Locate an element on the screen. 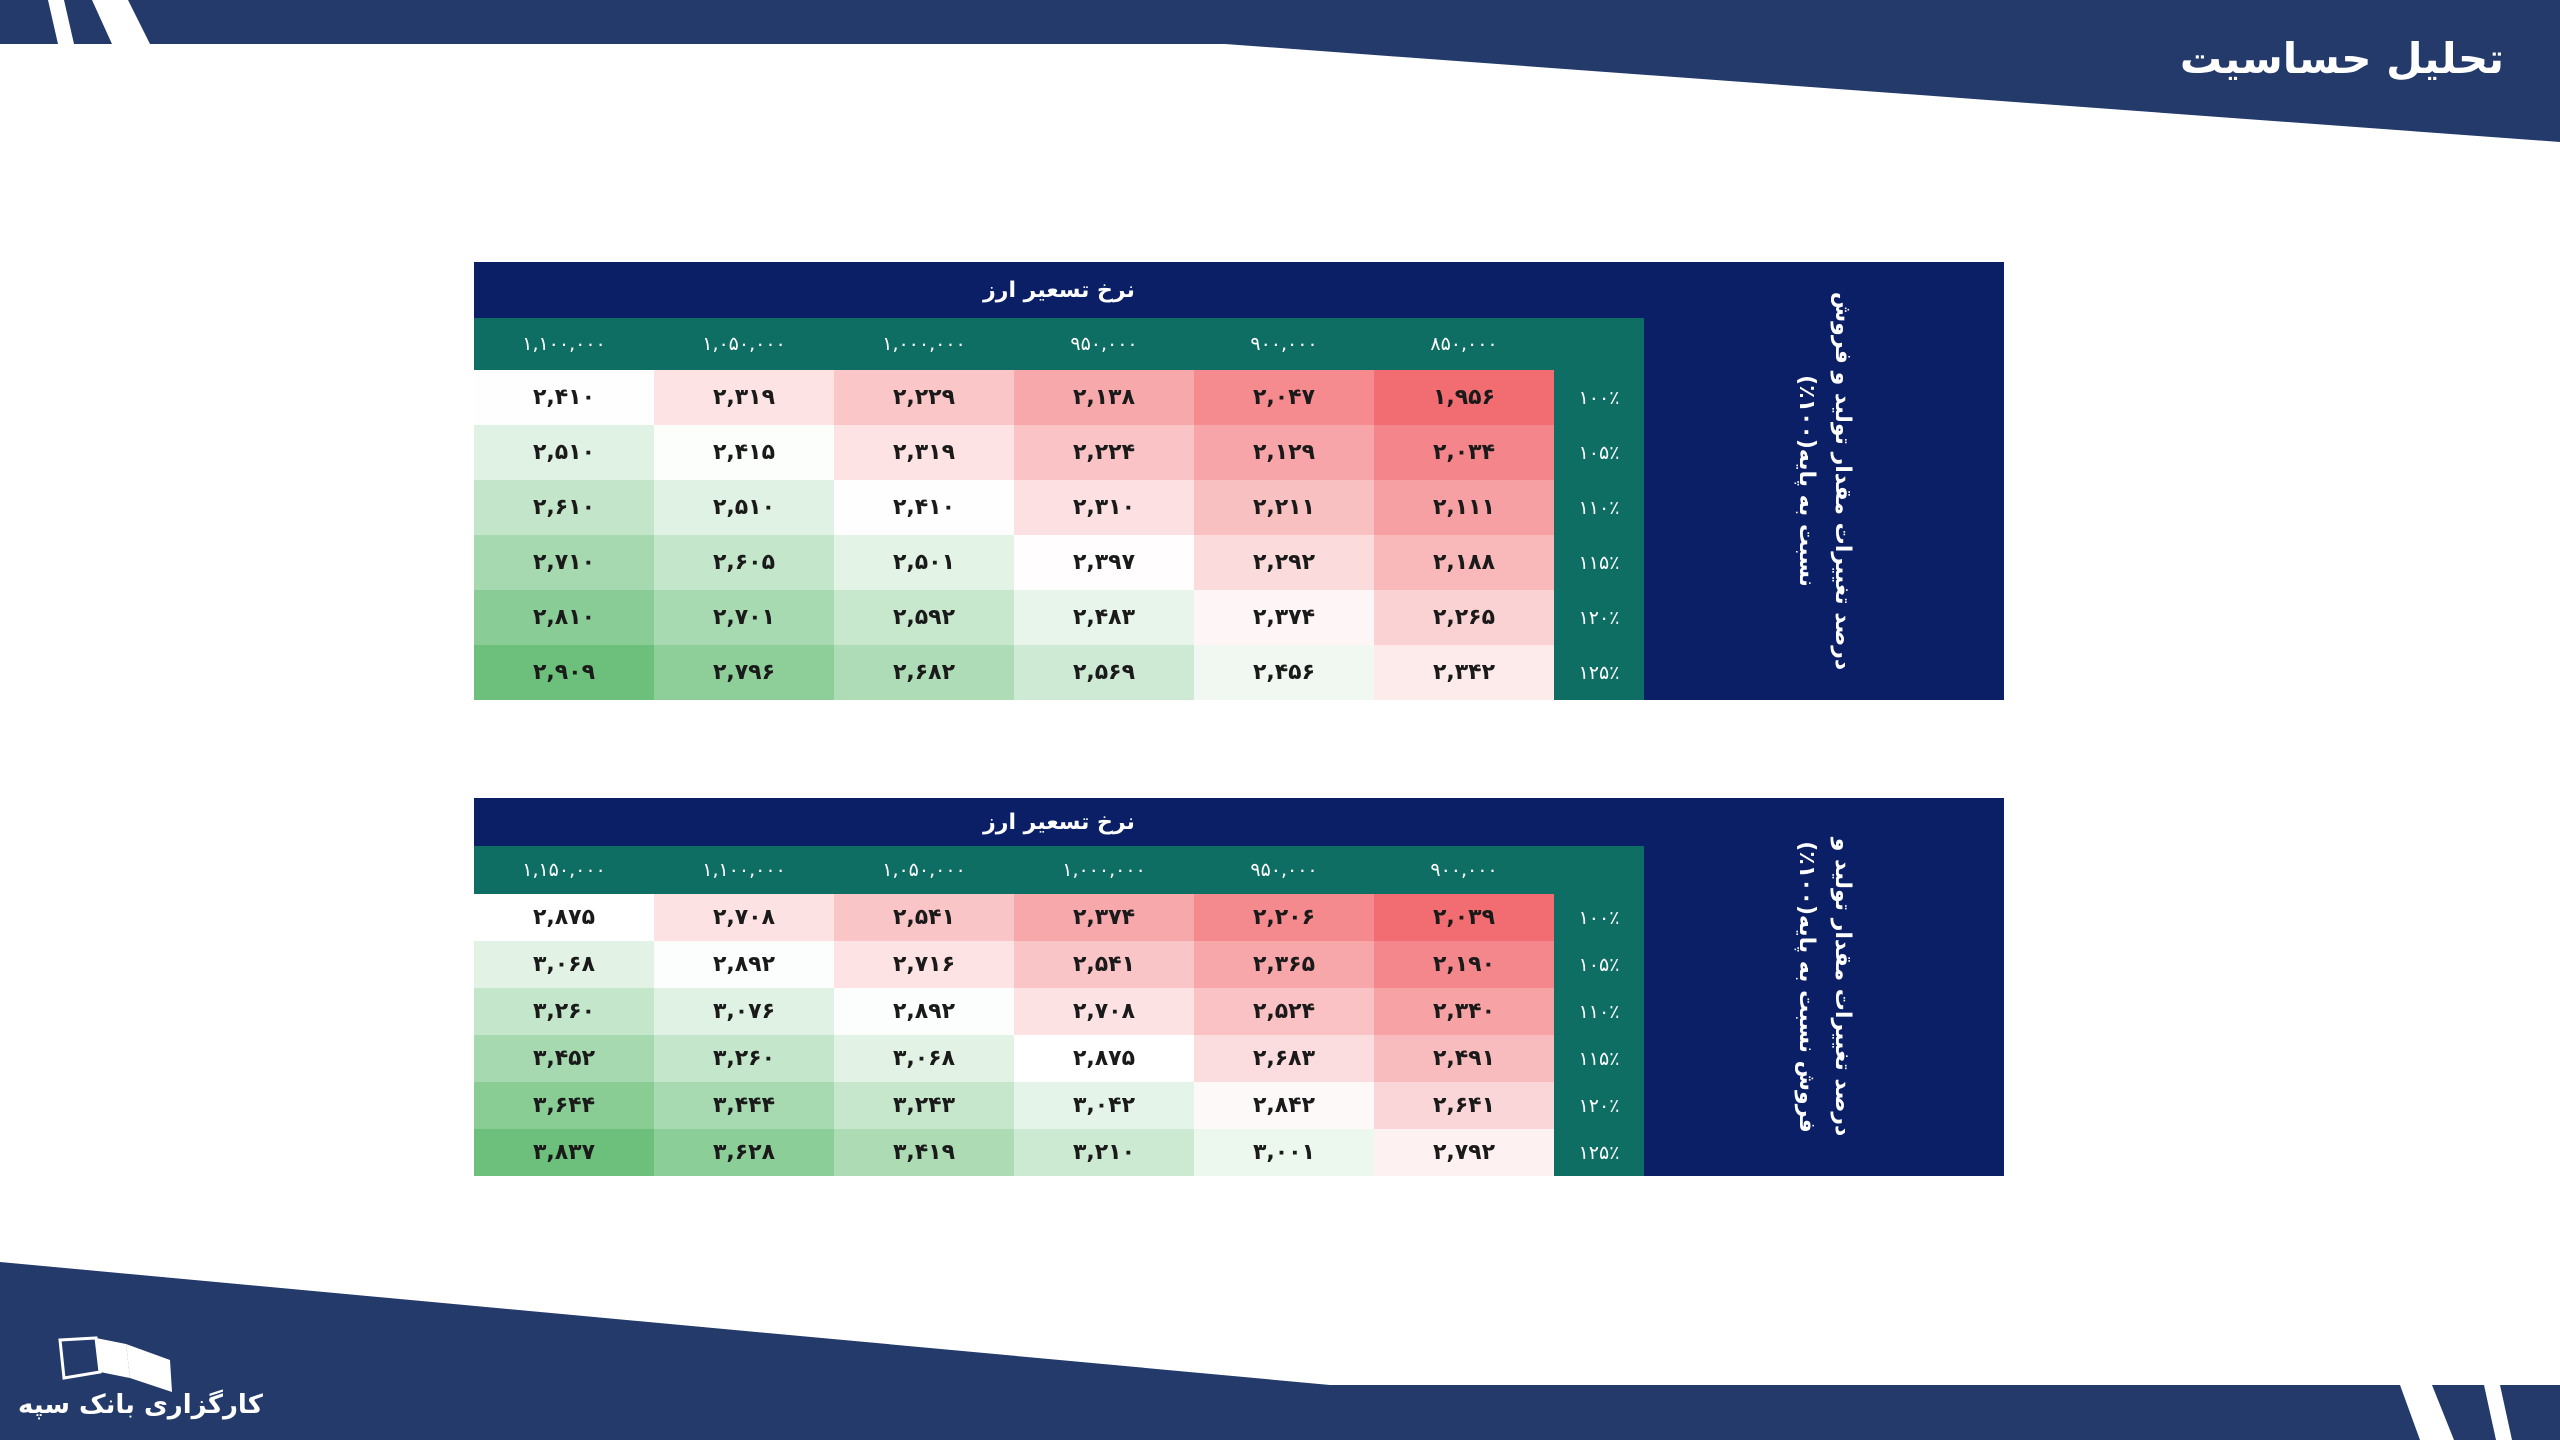  table-cell: ۳,۴۱۹ is located at coordinates (924, 1152).